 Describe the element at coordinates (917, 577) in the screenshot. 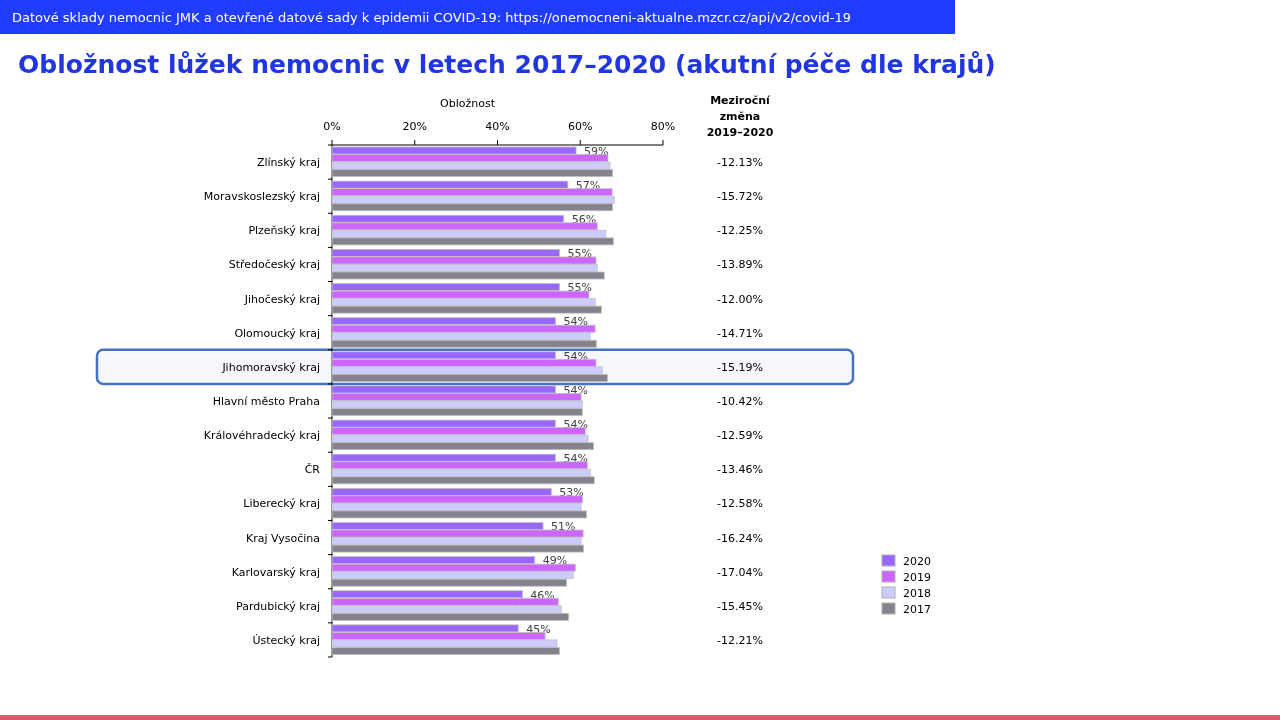

I see `legend-label: 2019` at that location.